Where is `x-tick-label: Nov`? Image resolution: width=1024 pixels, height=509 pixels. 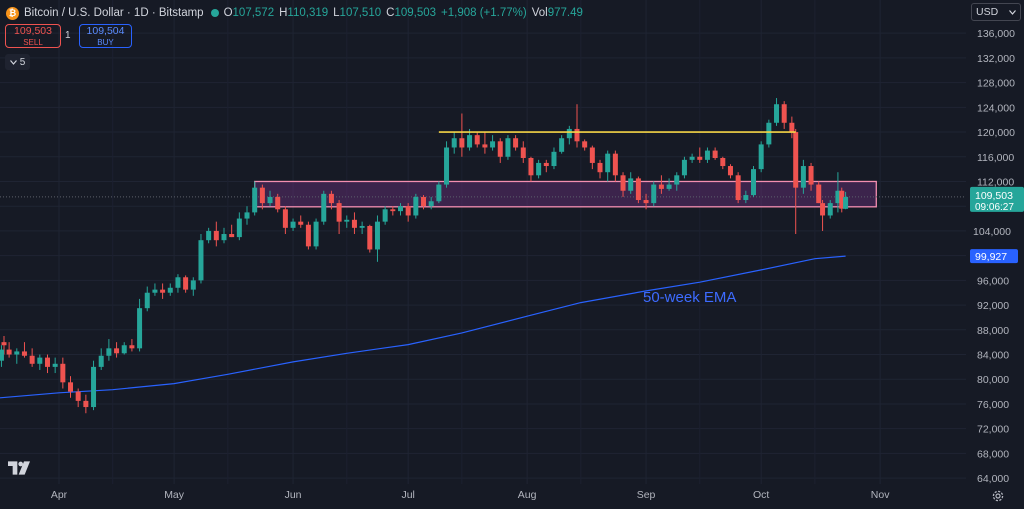
x-tick-label: Nov is located at coordinates (880, 495).